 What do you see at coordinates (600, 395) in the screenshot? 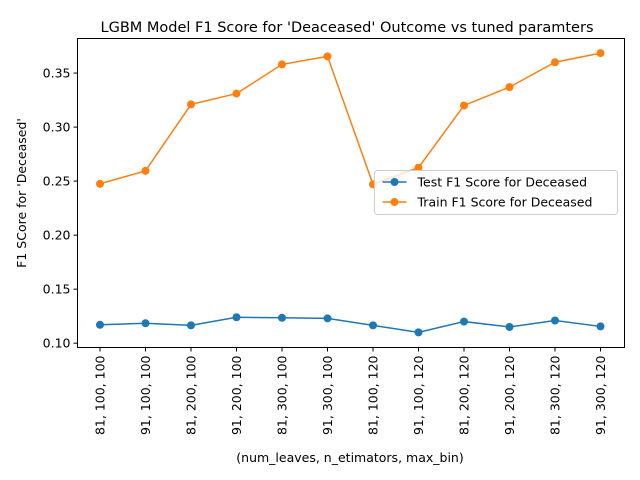
I see `x-tick-label: 91, 300, 120` at bounding box center [600, 395].